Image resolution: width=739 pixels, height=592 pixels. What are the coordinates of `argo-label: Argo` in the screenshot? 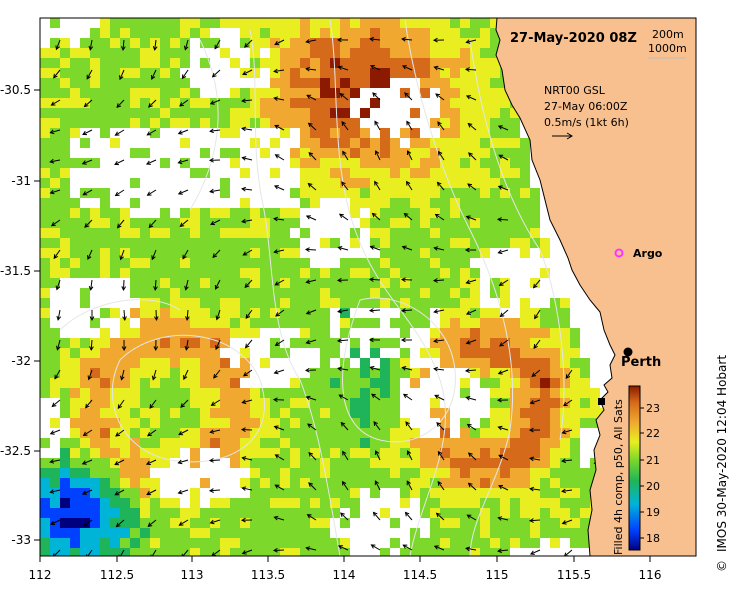 It's located at (648, 253).